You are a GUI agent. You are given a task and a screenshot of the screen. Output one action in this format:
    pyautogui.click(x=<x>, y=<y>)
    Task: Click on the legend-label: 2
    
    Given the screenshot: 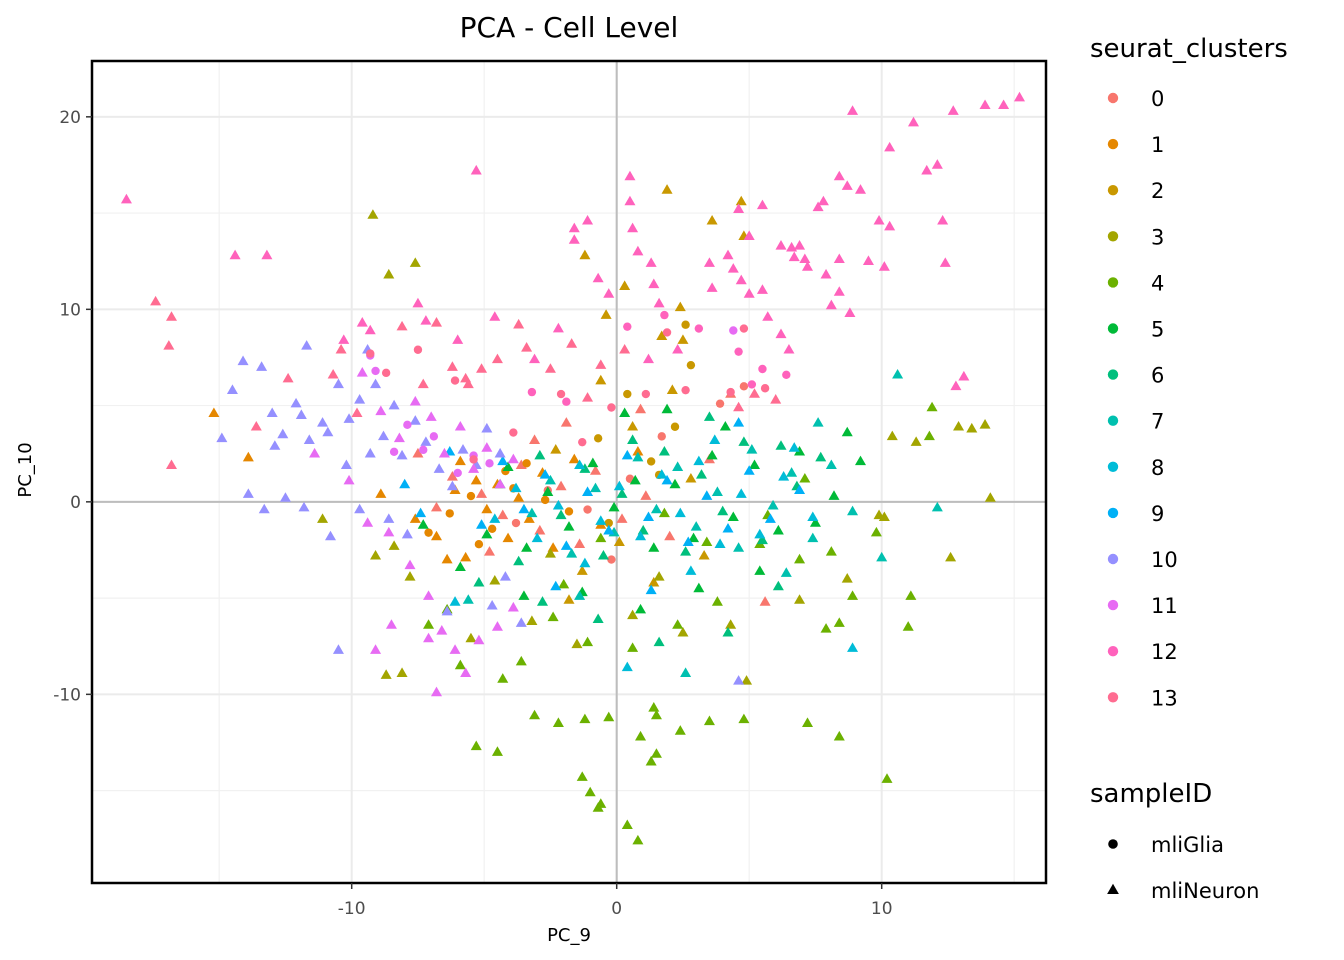 What is the action you would take?
    pyautogui.click(x=1157, y=191)
    